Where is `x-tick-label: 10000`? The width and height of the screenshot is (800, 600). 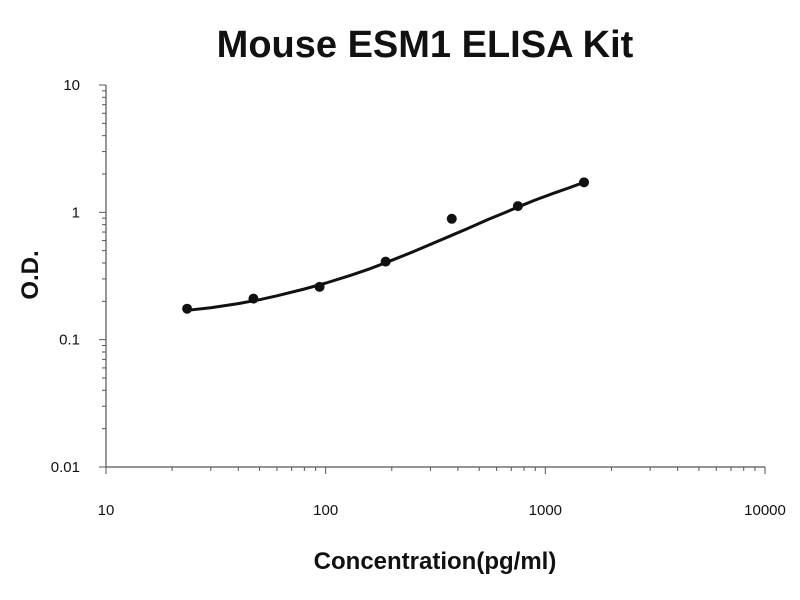 x-tick-label: 10000 is located at coordinates (765, 510).